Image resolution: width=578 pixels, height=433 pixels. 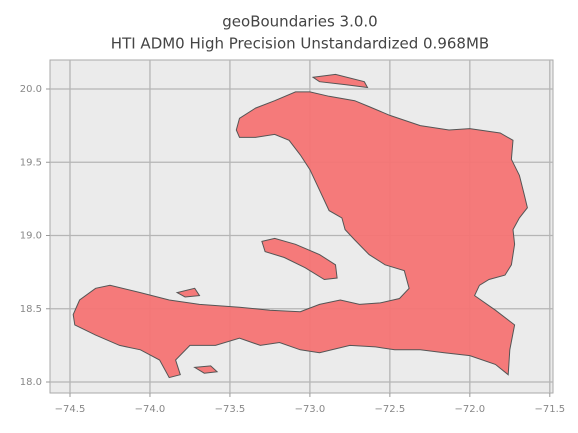 What do you see at coordinates (299, 22) in the screenshot?
I see `chart-title: geoBoundaries 3.0.0` at bounding box center [299, 22].